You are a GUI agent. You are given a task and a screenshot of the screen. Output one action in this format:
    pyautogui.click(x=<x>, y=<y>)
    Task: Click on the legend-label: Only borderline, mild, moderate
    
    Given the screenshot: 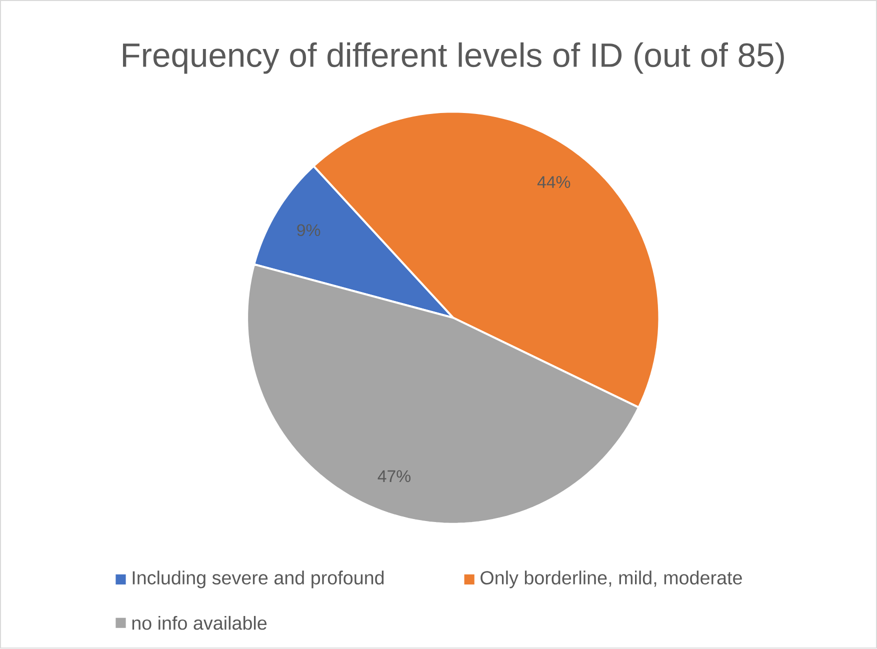 What is the action you would take?
    pyautogui.click(x=611, y=579)
    